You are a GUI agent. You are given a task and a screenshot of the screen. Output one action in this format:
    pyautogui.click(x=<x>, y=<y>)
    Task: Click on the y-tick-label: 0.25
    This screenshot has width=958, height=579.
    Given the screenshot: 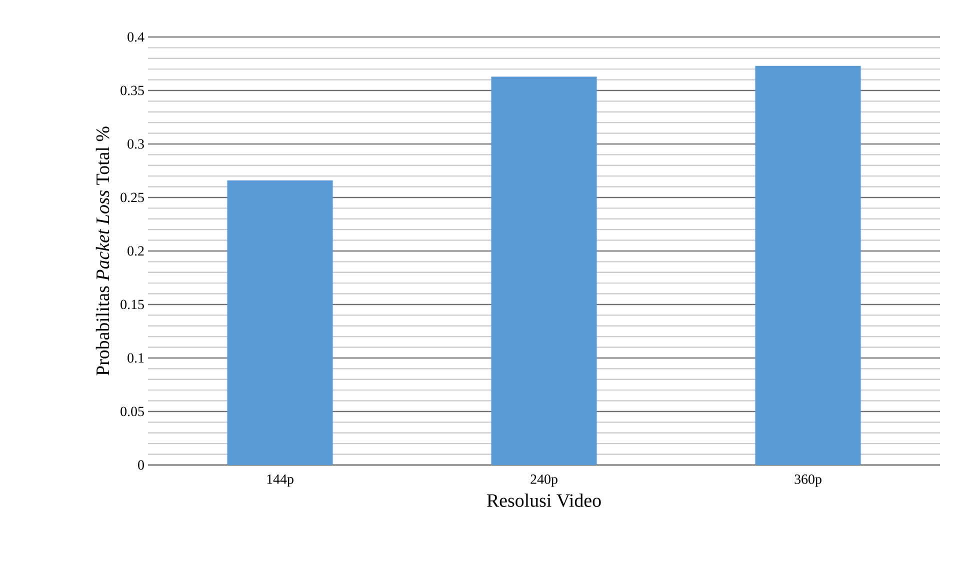 What is the action you would take?
    pyautogui.click(x=132, y=197)
    